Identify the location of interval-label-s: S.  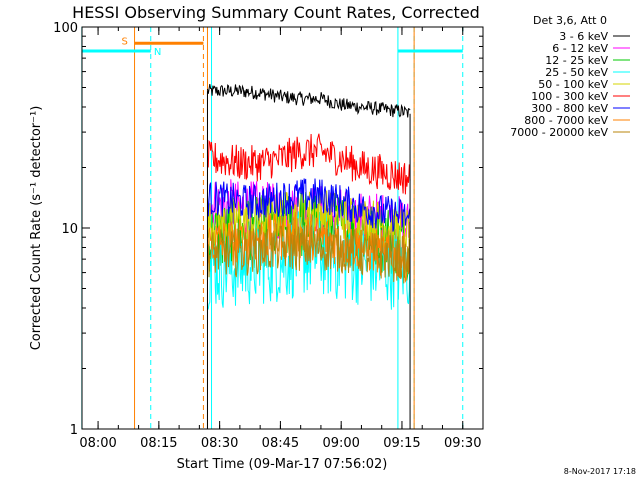
(125, 41).